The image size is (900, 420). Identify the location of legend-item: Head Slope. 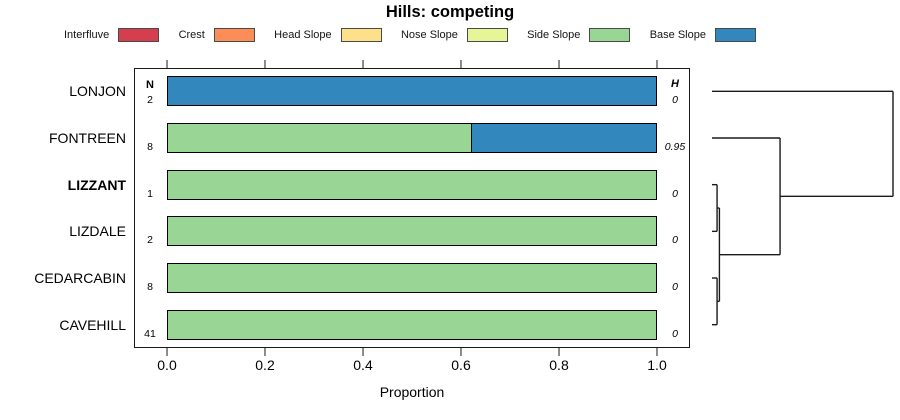
(328, 35).